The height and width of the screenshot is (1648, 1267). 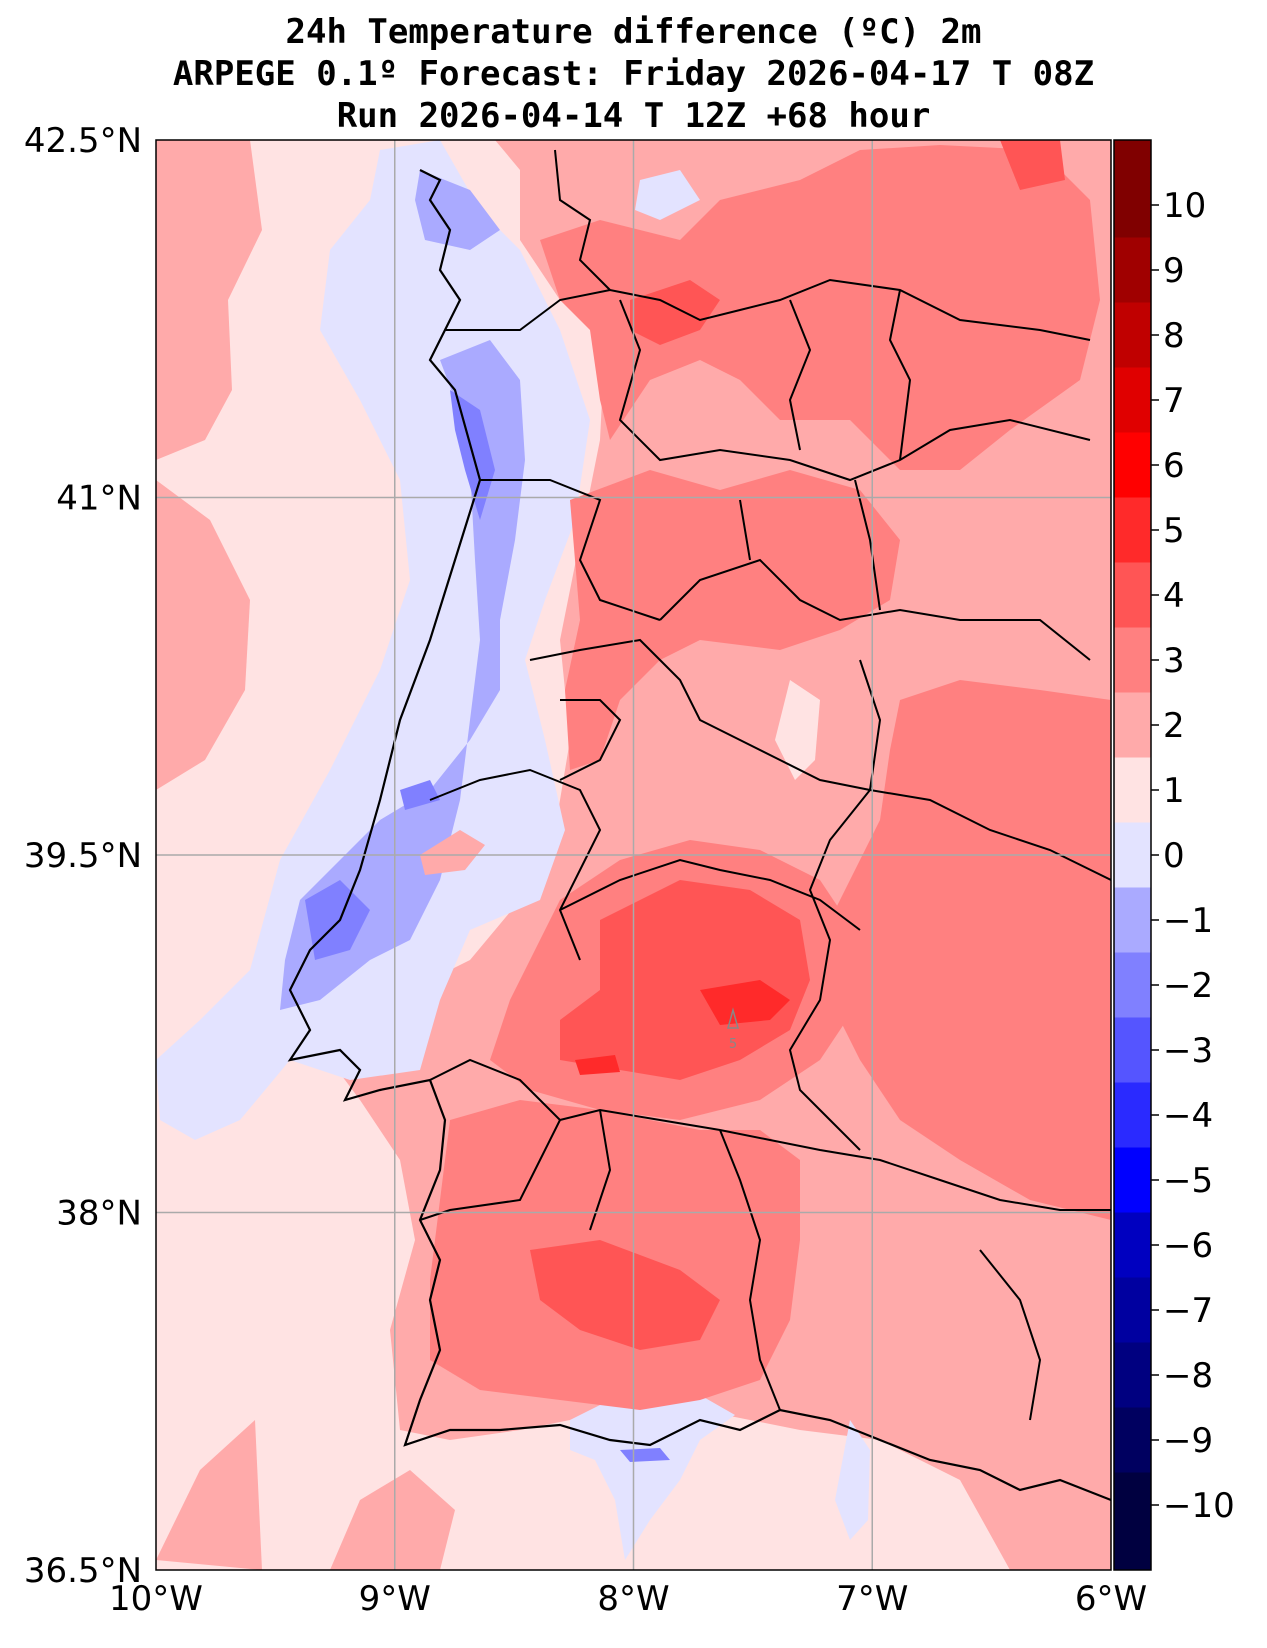 What do you see at coordinates (395, 1599) in the screenshot?
I see `lon-tick-label: 9°W` at bounding box center [395, 1599].